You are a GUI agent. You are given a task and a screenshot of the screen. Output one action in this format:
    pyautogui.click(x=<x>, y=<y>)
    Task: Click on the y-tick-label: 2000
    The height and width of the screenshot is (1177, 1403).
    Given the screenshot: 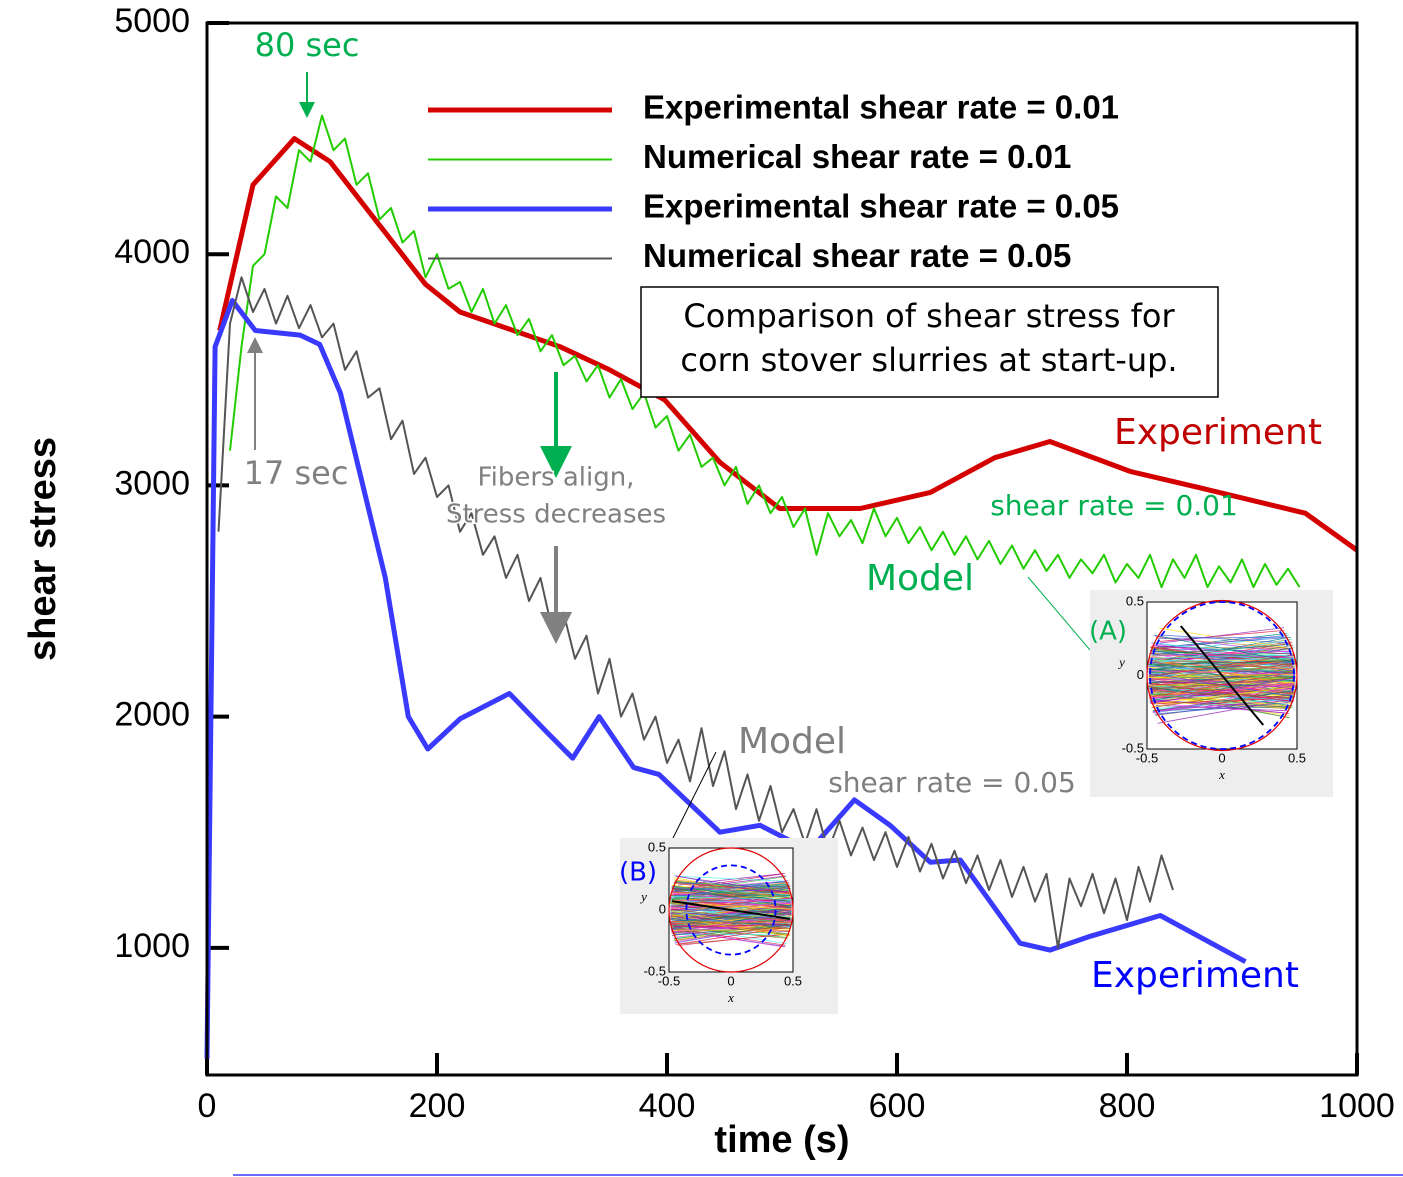 What is the action you would take?
    pyautogui.click(x=152, y=715)
    